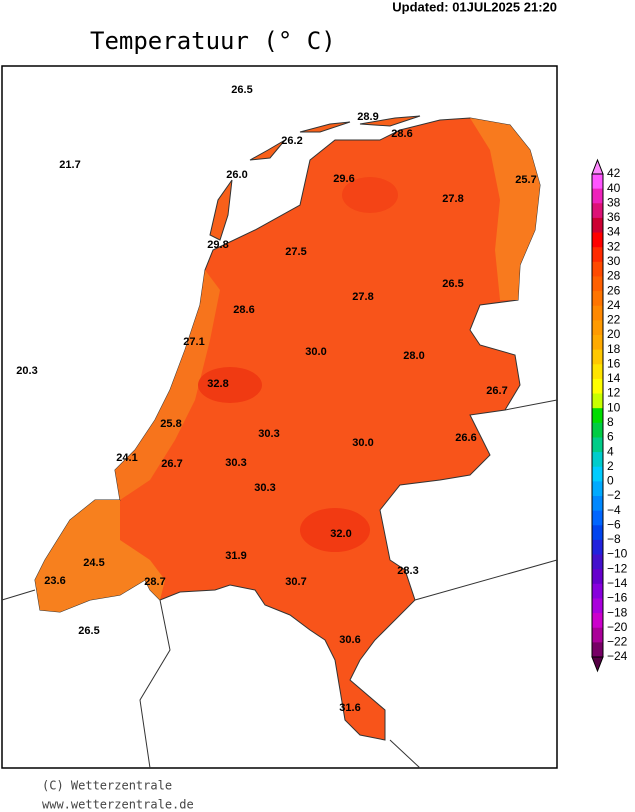 This screenshot has width=635, height=812. What do you see at coordinates (614, 363) in the screenshot?
I see `colorbar-label: 16` at bounding box center [614, 363].